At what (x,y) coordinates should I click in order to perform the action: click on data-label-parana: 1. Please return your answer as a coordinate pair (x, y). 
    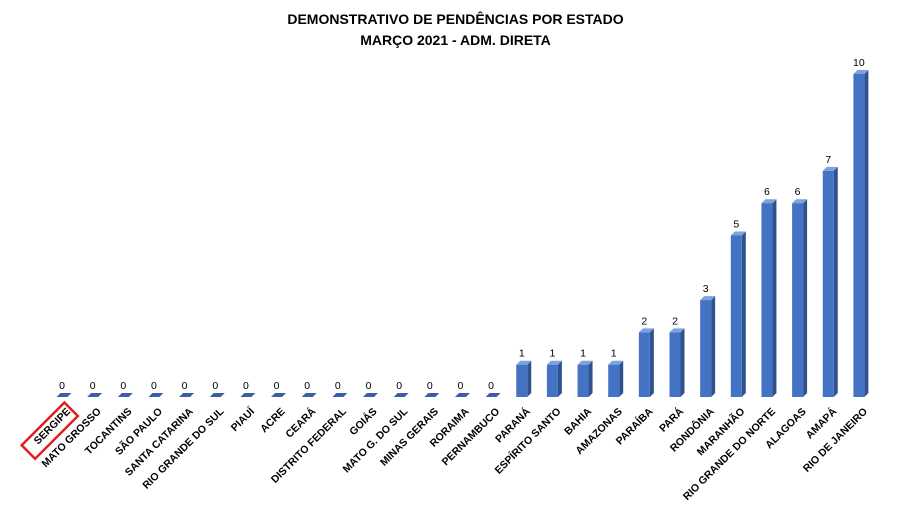
    Looking at the image, I should click on (522, 354).